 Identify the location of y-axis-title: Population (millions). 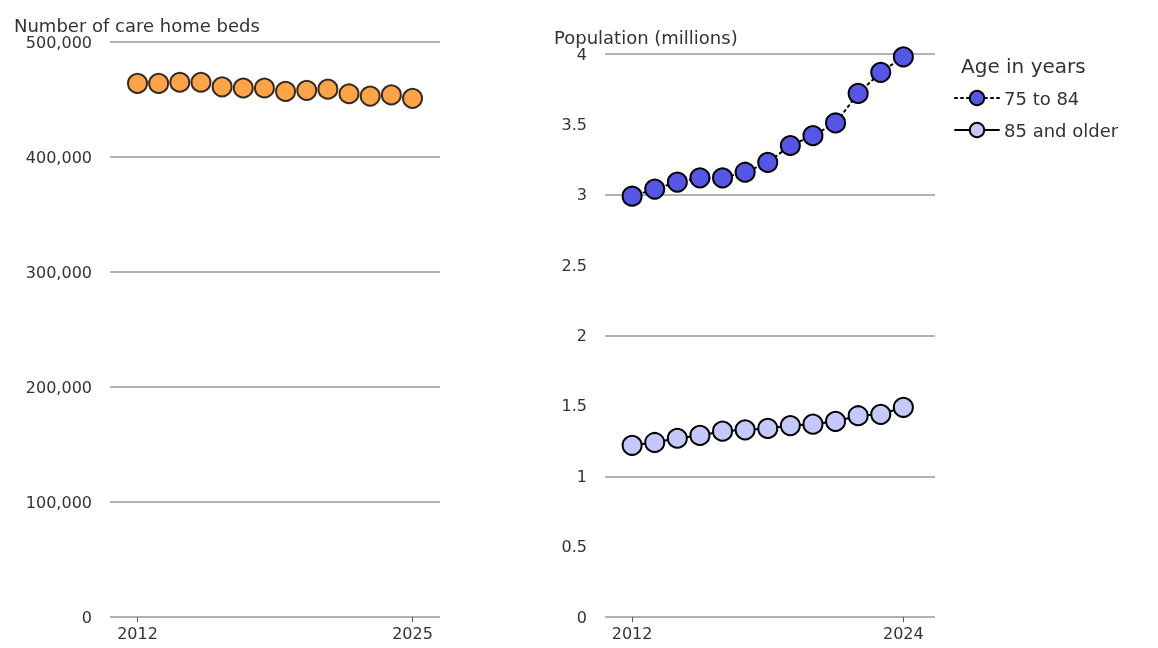
(646, 37).